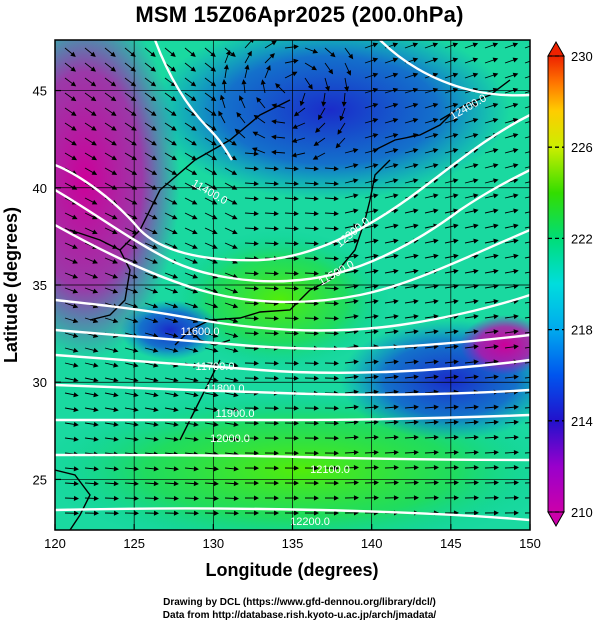 Image resolution: width=599 pixels, height=625 pixels. I want to click on colorbar-tick-label: 230, so click(582, 56).